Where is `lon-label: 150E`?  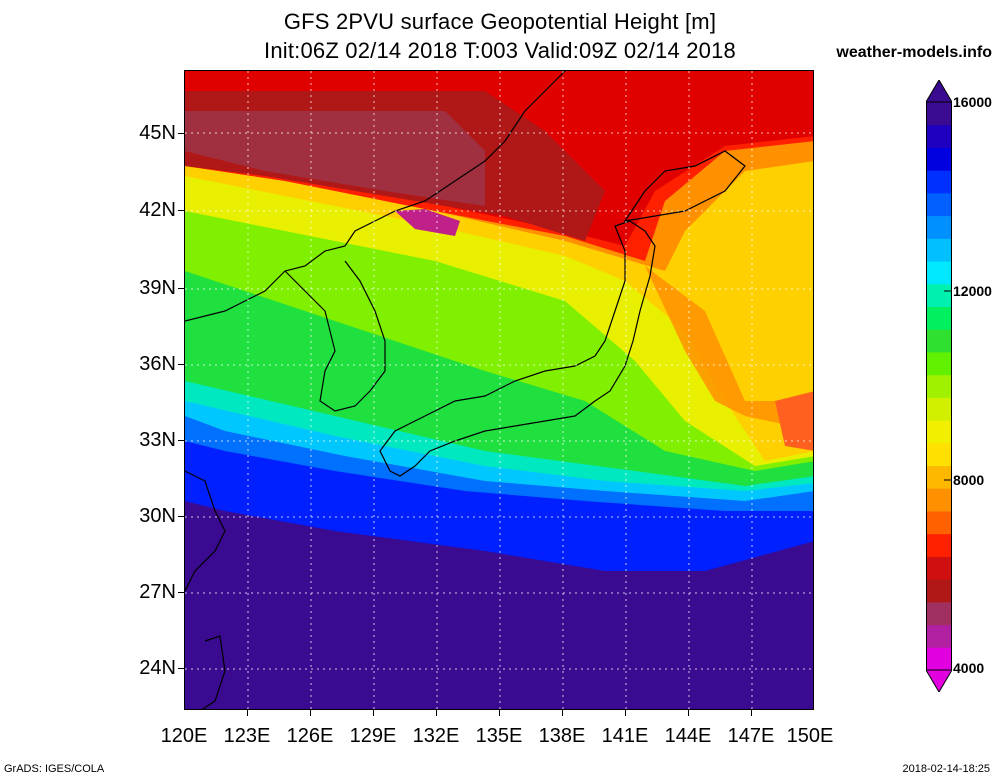
lon-label: 150E is located at coordinates (810, 736).